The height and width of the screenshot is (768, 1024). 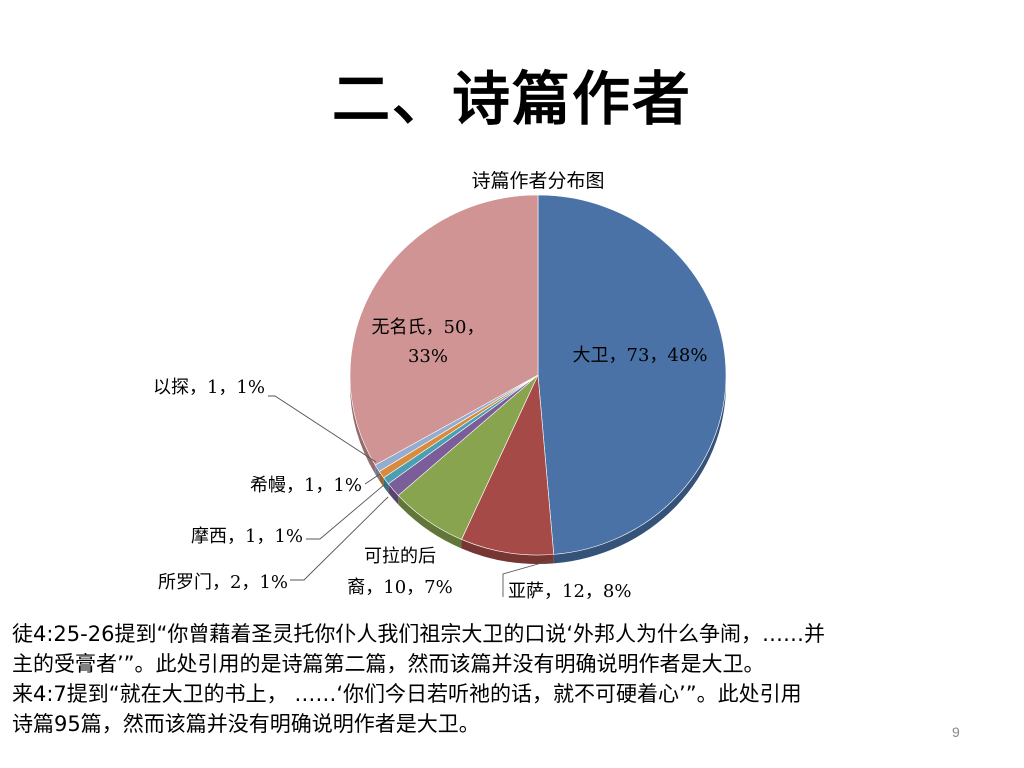 What do you see at coordinates (428, 327) in the screenshot?
I see `slice-label-7-0: 无名氏，50，` at bounding box center [428, 327].